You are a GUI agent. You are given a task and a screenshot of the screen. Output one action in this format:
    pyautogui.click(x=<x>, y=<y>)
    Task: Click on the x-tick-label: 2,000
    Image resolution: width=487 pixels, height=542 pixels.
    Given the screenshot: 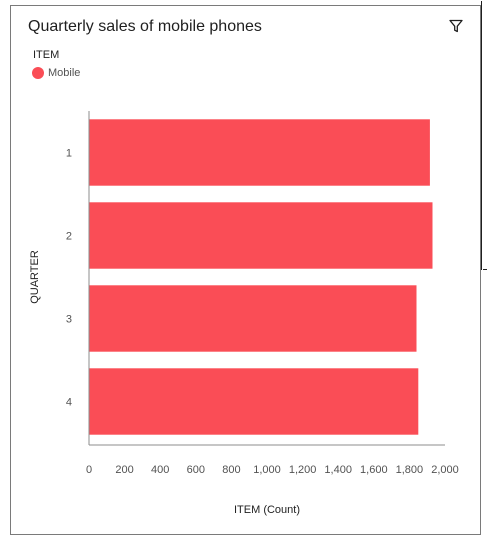 What is the action you would take?
    pyautogui.click(x=445, y=470)
    